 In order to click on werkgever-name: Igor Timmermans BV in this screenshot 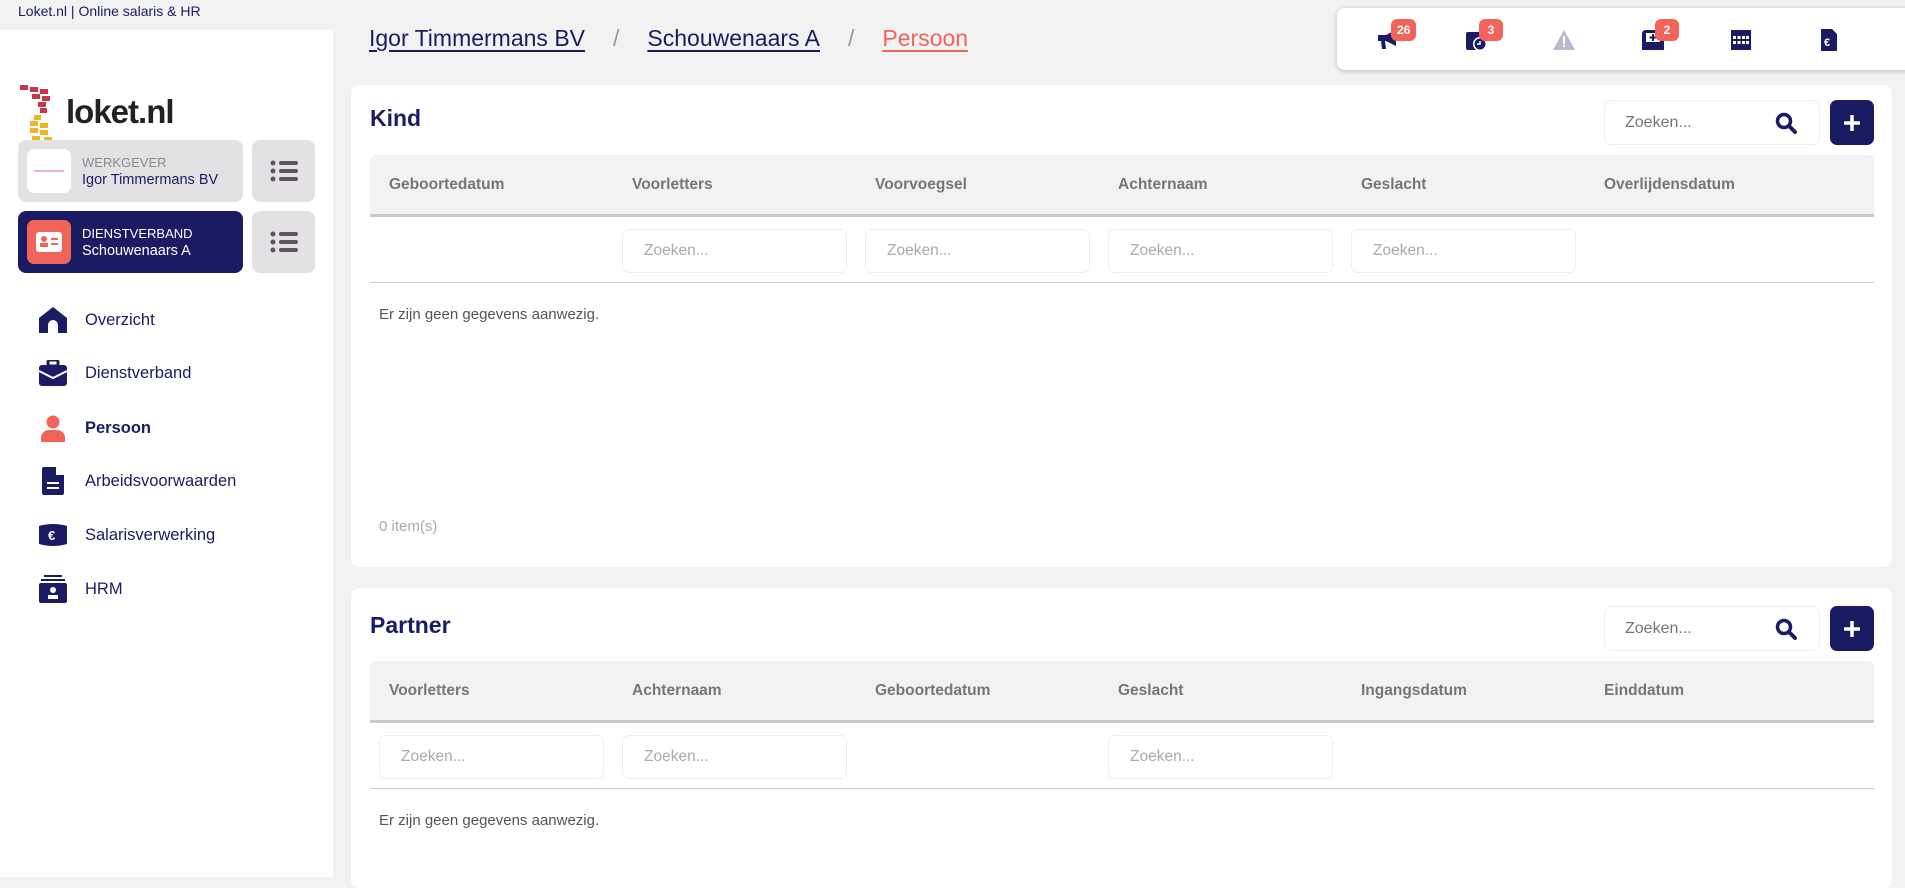, I will do `click(150, 179)`.